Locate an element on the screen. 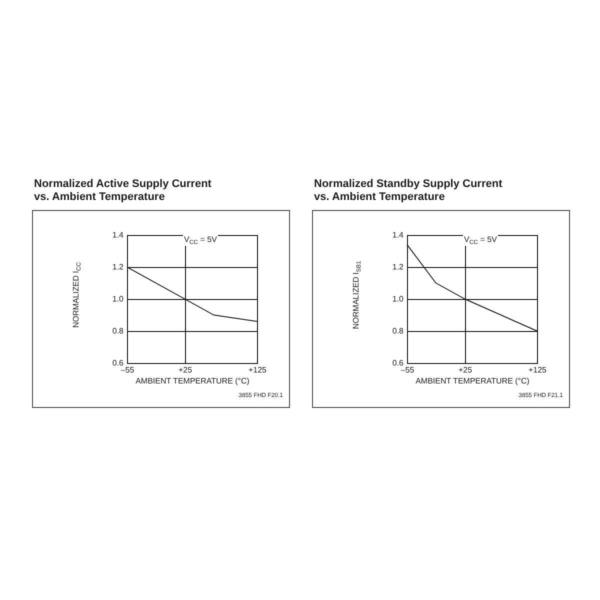 This screenshot has width=600, height=600. chart-title: Normalized Standby Supply Current vs. Ambient Temperature is located at coordinates (409, 191).